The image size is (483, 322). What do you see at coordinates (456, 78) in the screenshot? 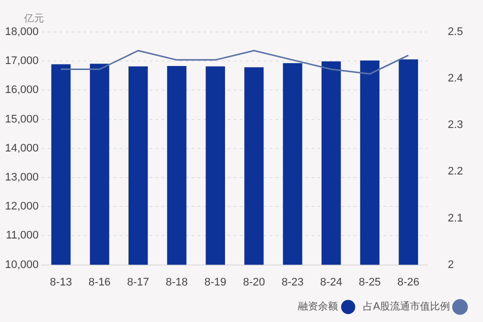
I see `y2-tick-label: 2.4` at bounding box center [456, 78].